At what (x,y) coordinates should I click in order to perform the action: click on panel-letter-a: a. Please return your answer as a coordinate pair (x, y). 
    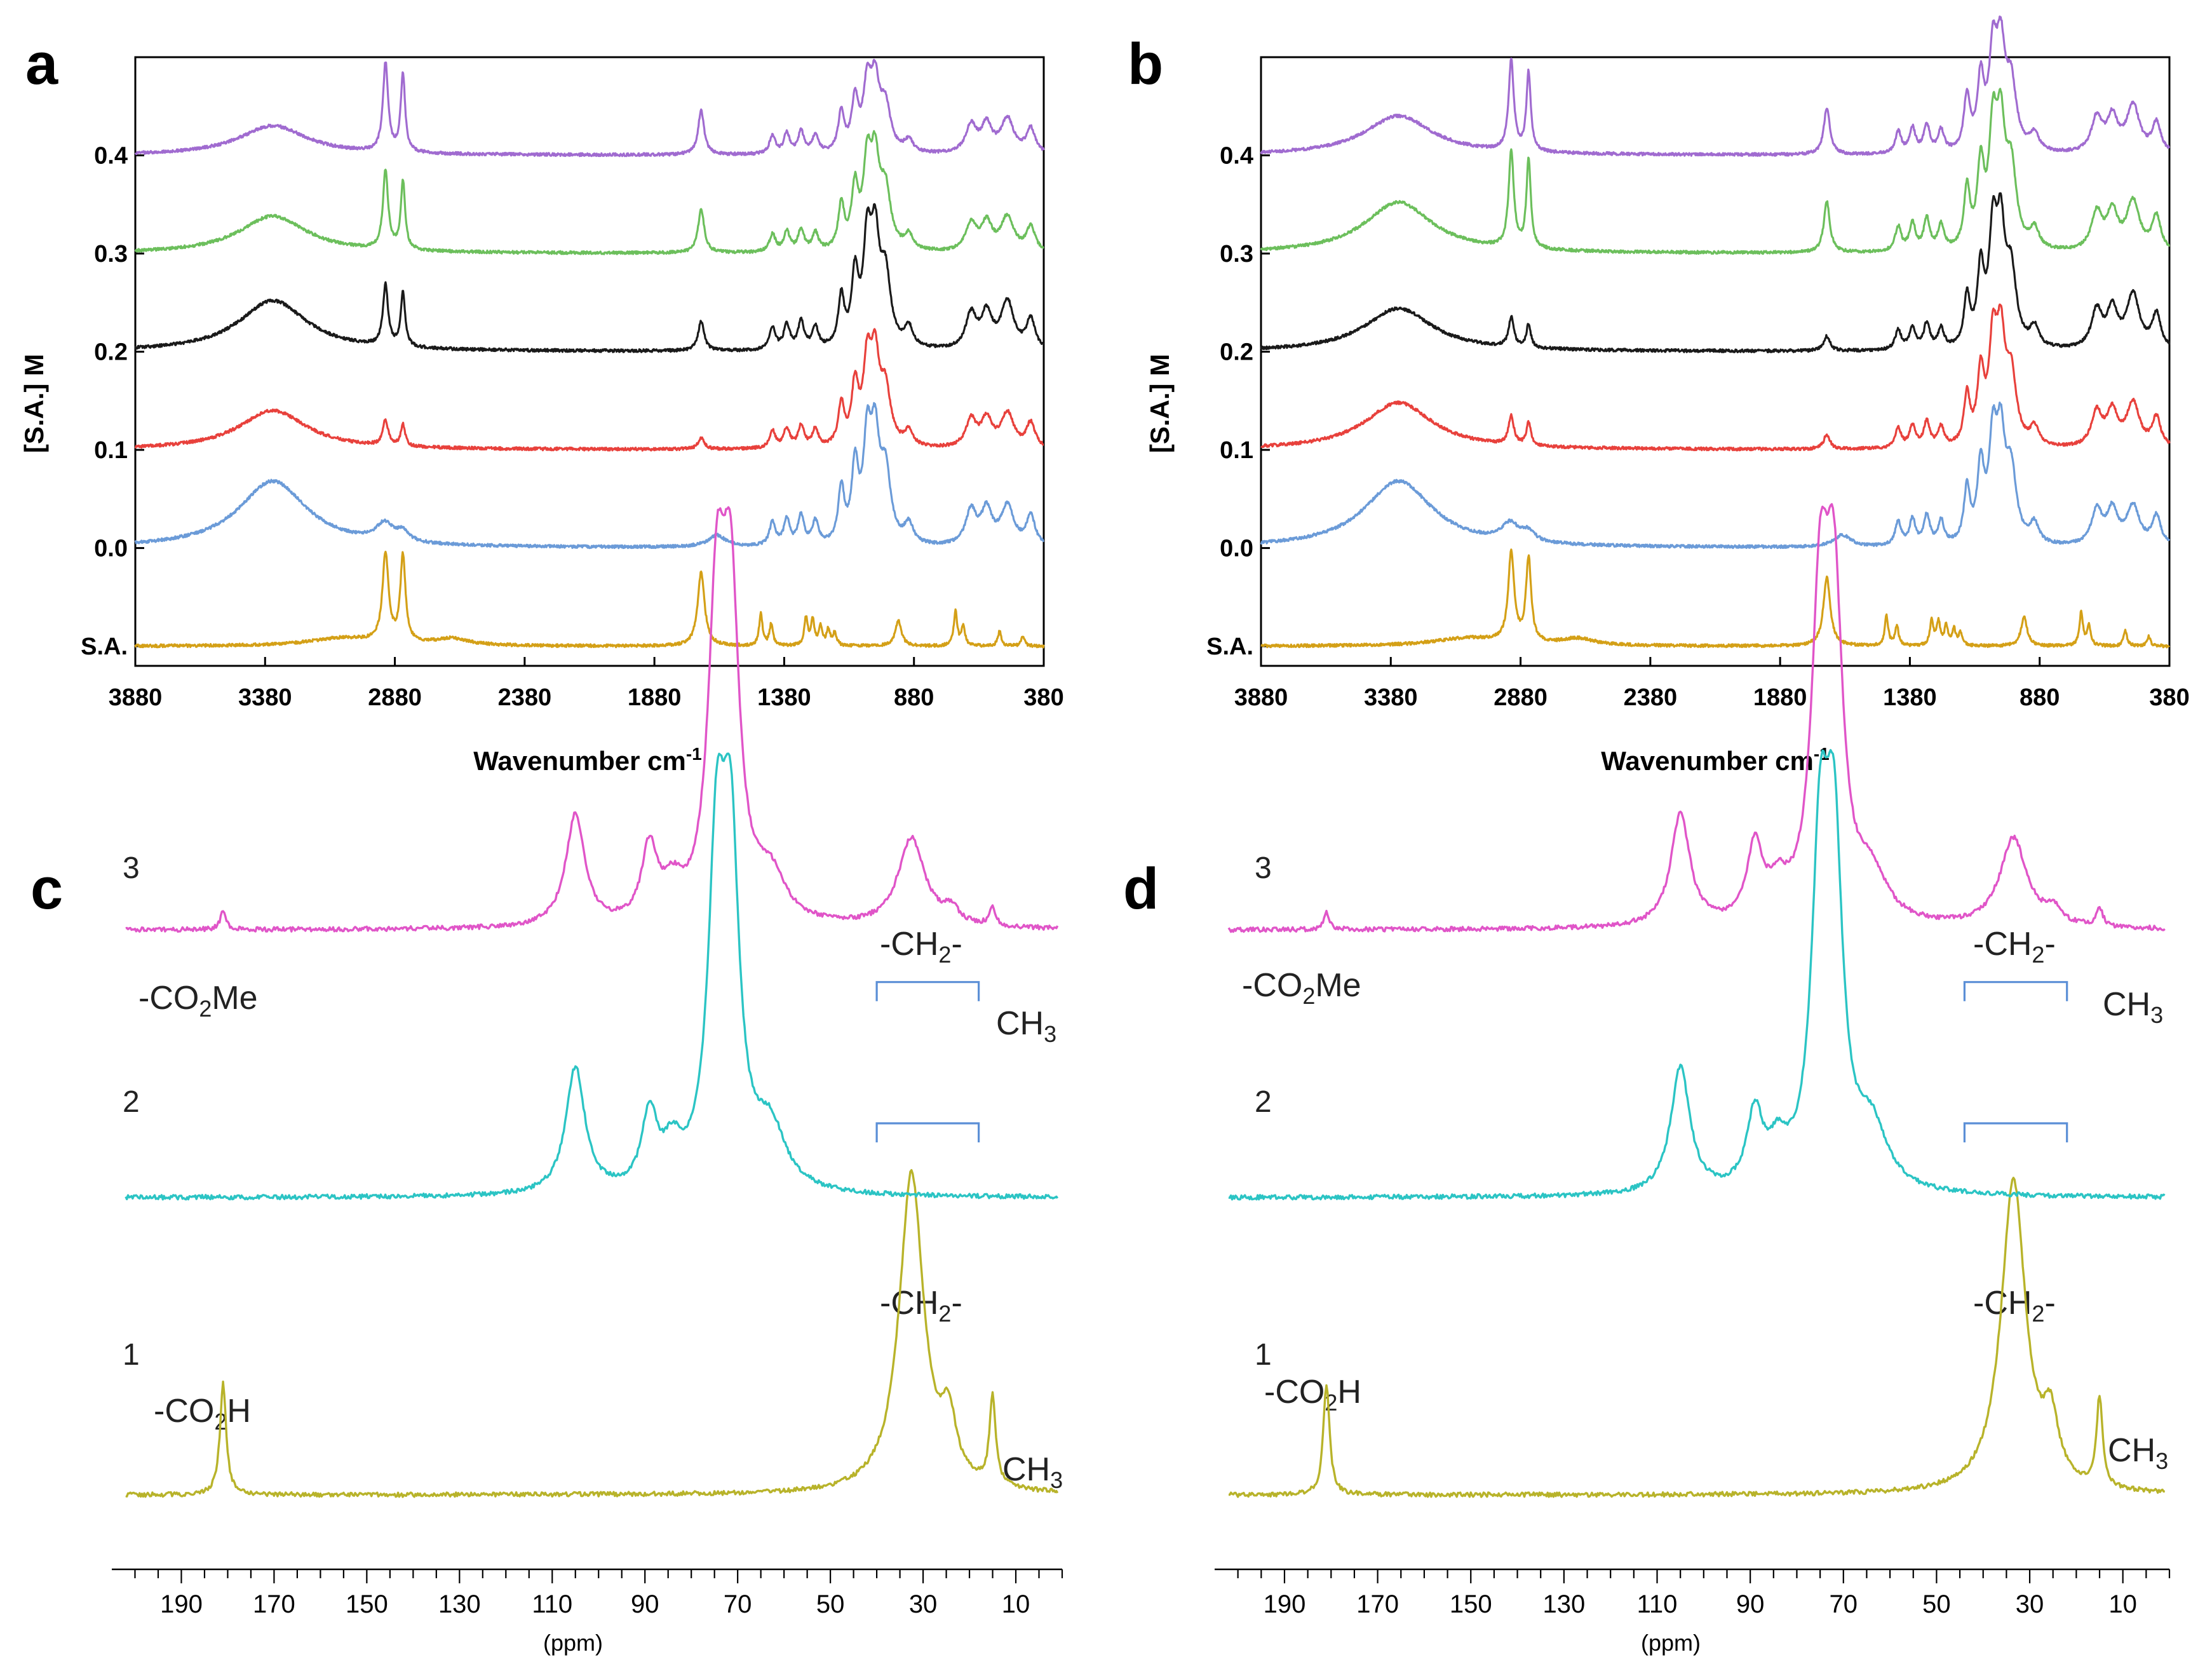
    Looking at the image, I should click on (41, 64).